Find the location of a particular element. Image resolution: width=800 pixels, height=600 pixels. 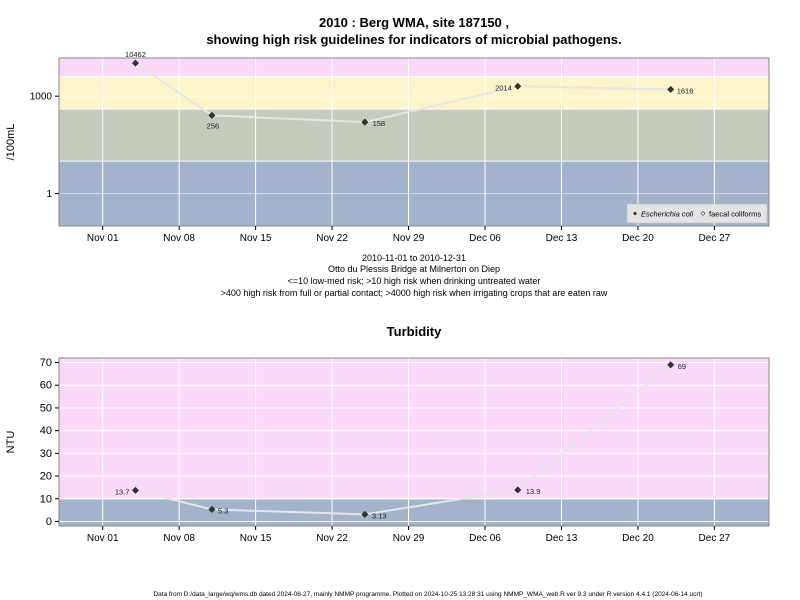

y-tick-label: 40 is located at coordinates (46, 431).